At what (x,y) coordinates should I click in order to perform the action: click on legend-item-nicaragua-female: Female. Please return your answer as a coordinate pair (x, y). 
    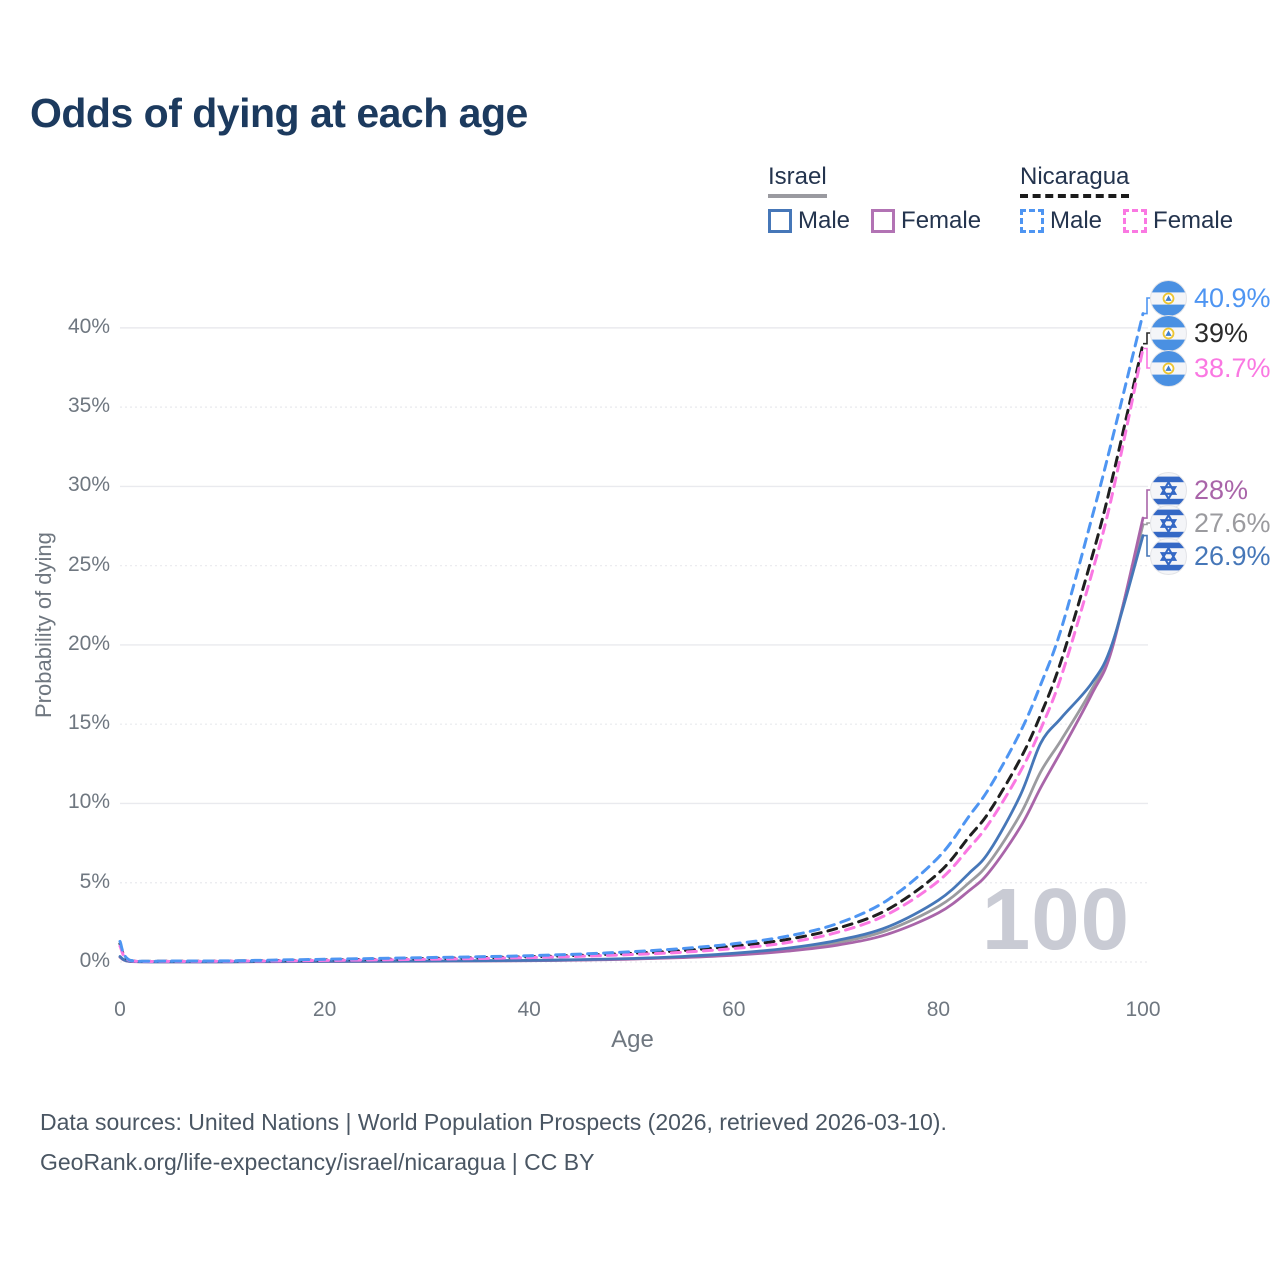
    Looking at the image, I should click on (1185, 221).